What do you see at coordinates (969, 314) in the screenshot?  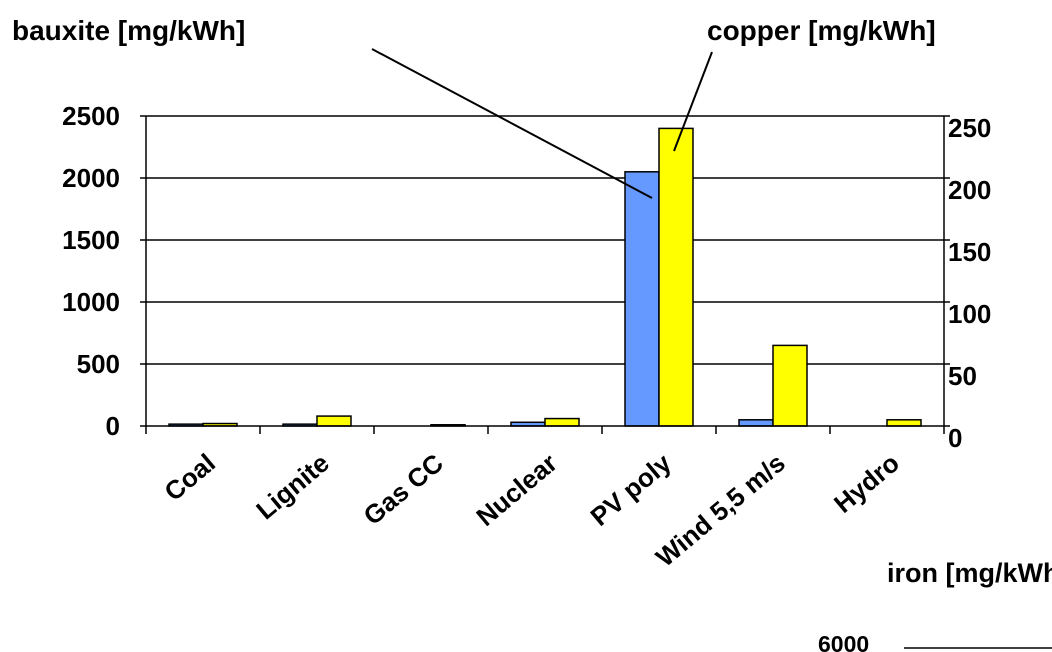 I see `right-tick-label: 100` at bounding box center [969, 314].